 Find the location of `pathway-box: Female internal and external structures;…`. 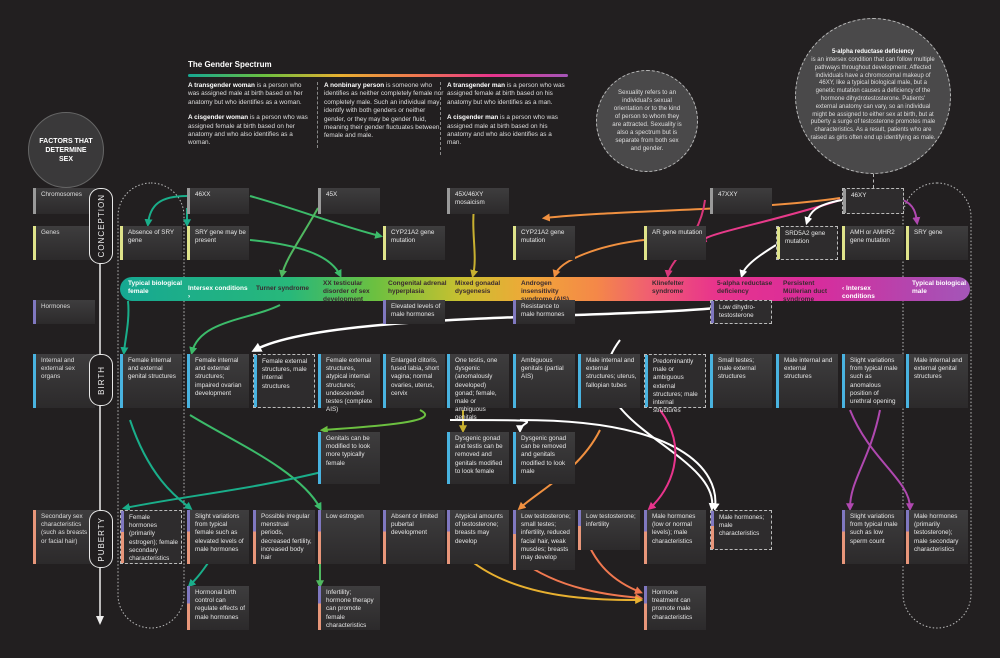

pathway-box: Female internal and external structures;… is located at coordinates (218, 381).